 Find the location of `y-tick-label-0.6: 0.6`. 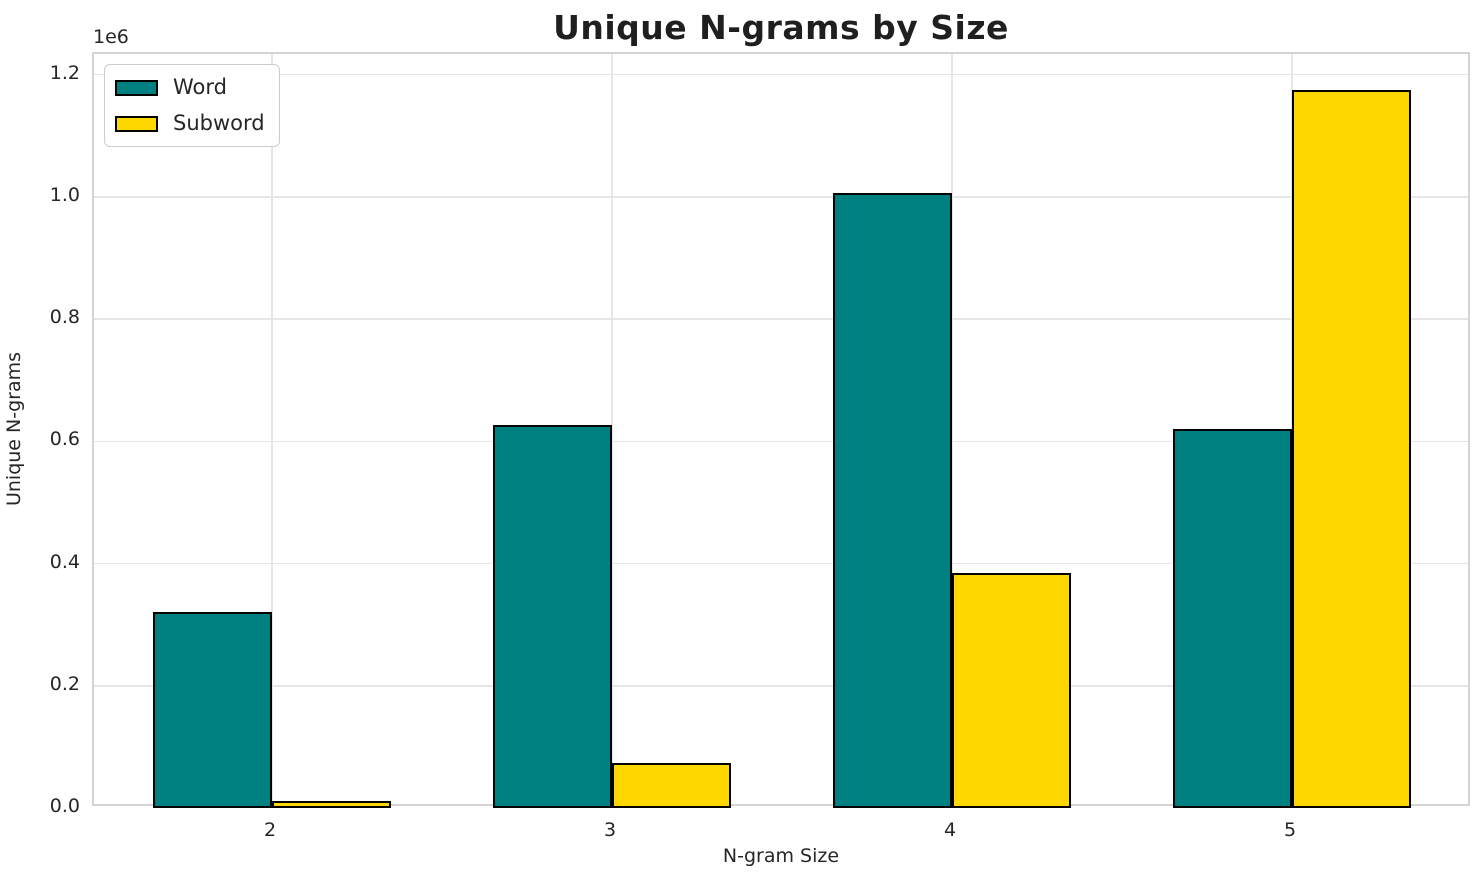

y-tick-label-0.6: 0.6 is located at coordinates (64, 439).